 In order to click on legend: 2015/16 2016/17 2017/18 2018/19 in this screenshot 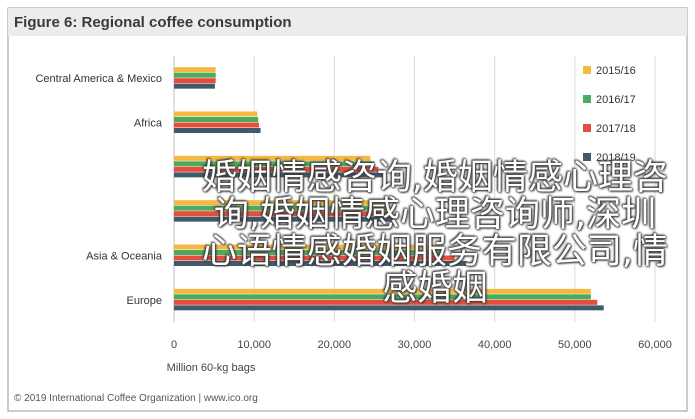, I will do `click(609, 114)`.